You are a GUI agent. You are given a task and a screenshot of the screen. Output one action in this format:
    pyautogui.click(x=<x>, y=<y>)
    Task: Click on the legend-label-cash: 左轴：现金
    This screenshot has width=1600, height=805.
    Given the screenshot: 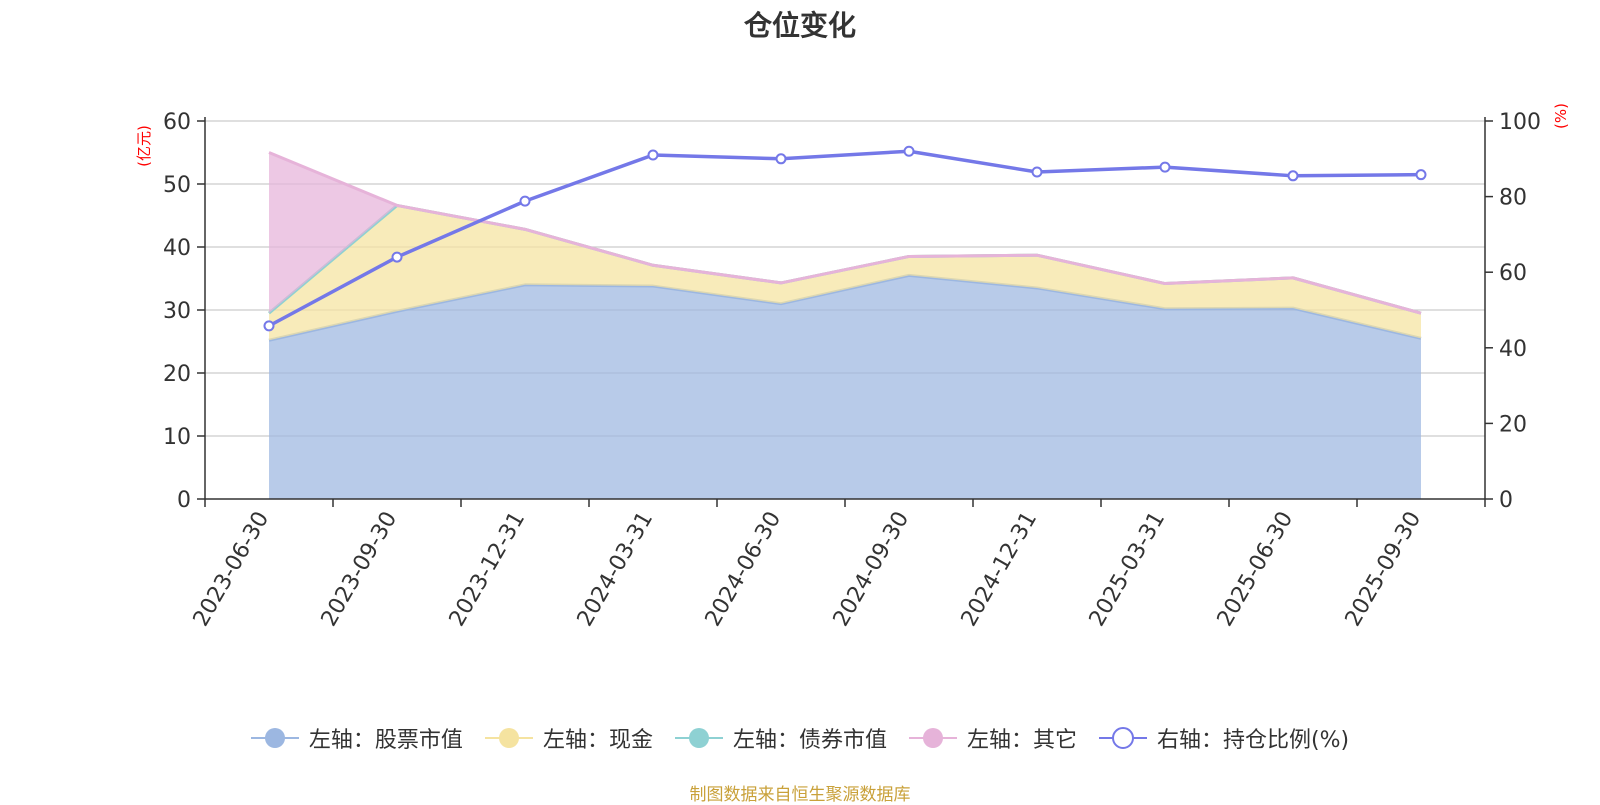 What is the action you would take?
    pyautogui.click(x=597, y=740)
    